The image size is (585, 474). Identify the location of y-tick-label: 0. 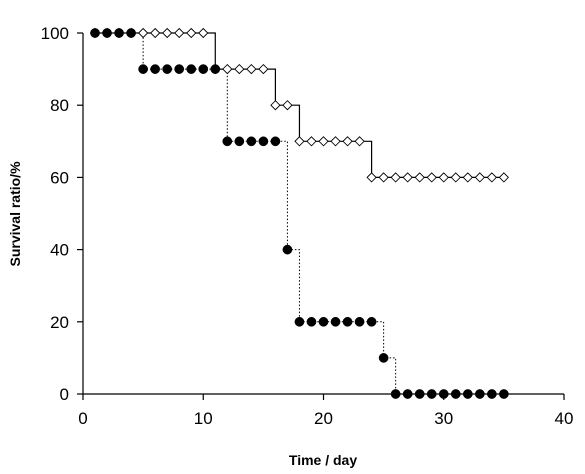
(64, 394).